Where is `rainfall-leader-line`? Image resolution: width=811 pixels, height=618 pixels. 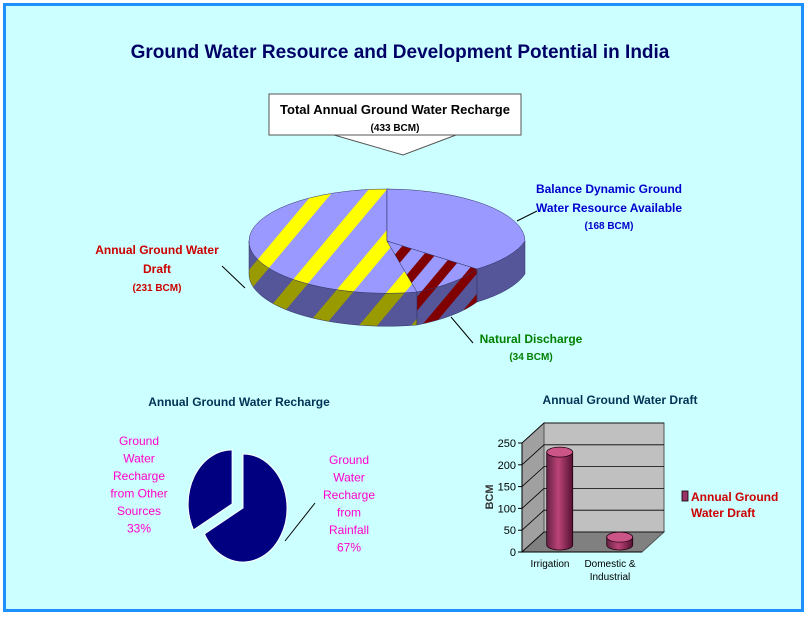 rainfall-leader-line is located at coordinates (300, 522).